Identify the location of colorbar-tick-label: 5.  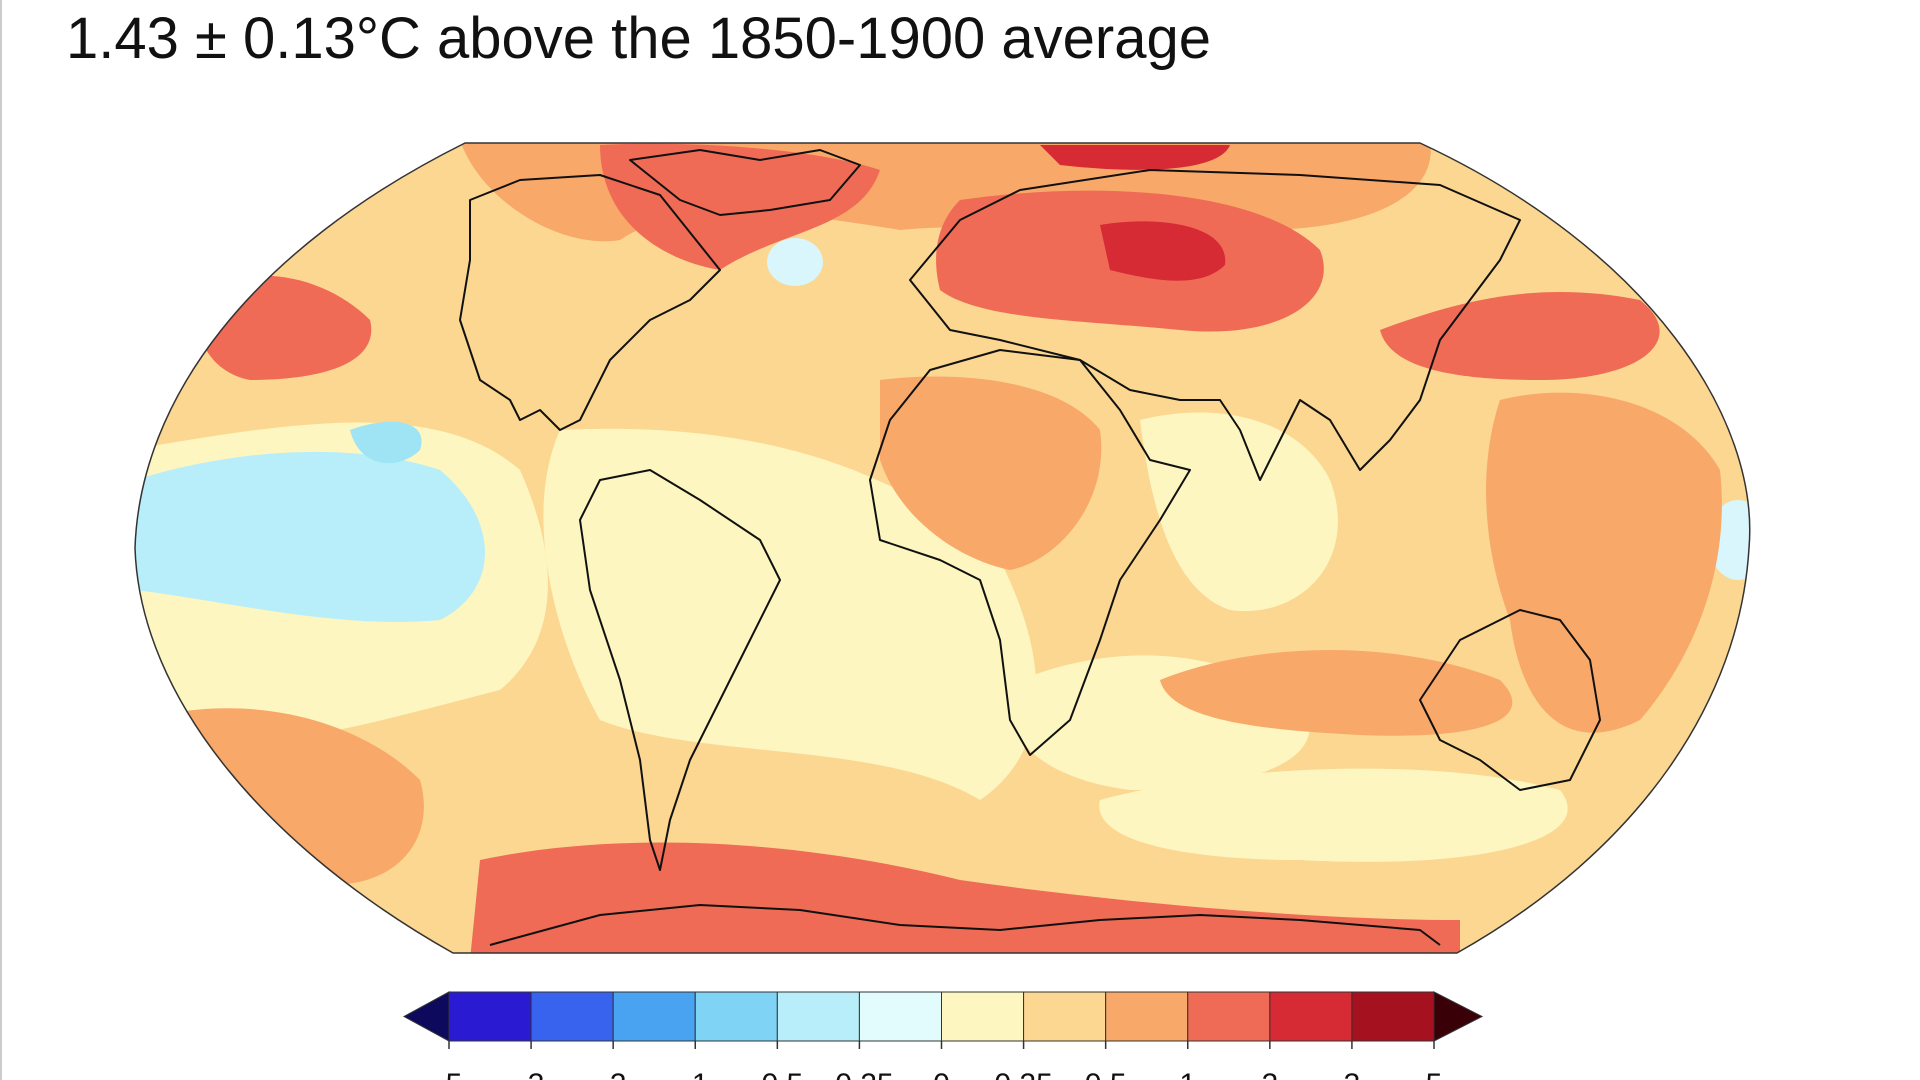
(1434, 1074).